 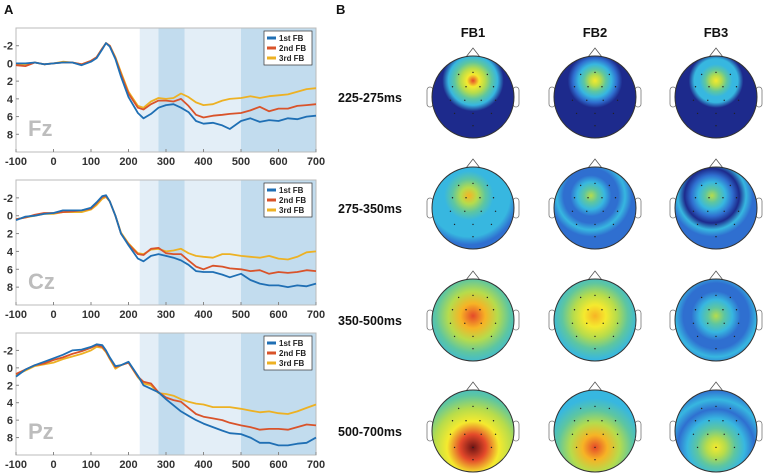 I want to click on y-tick-label: -2, so click(x=8, y=351).